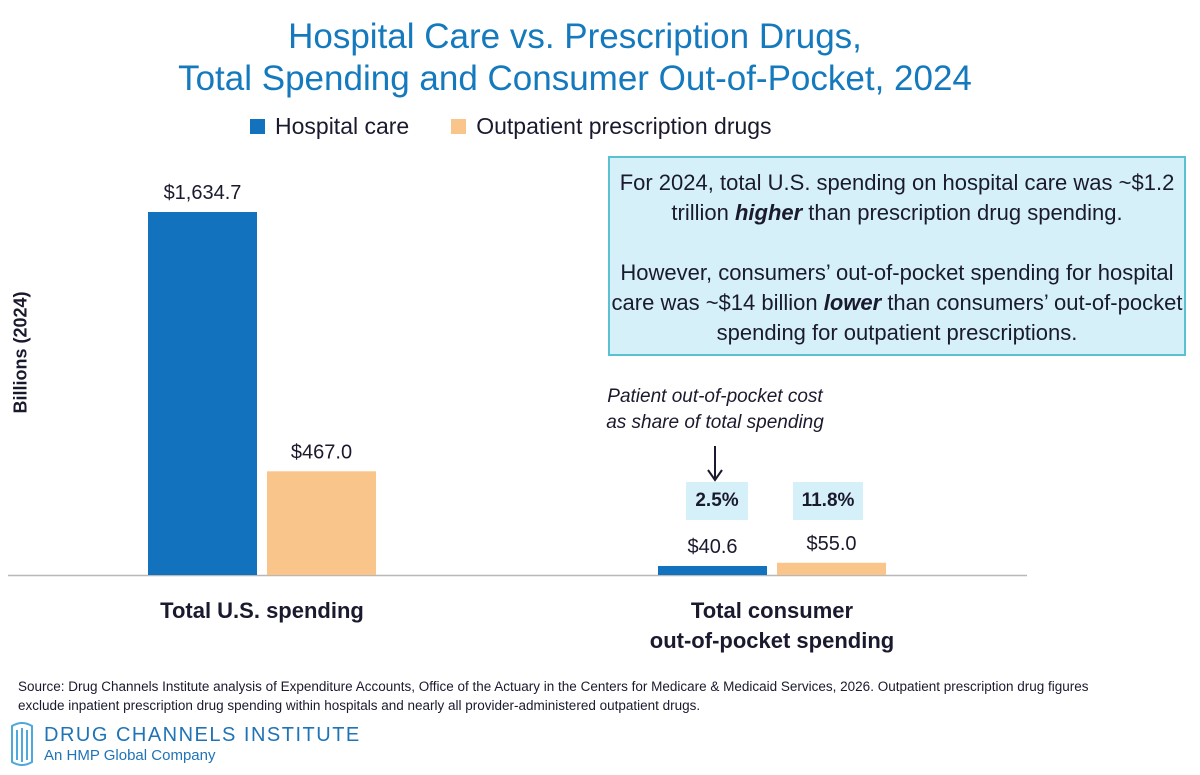  I want to click on logo-subtitle: An HMP Global Company, so click(130, 755).